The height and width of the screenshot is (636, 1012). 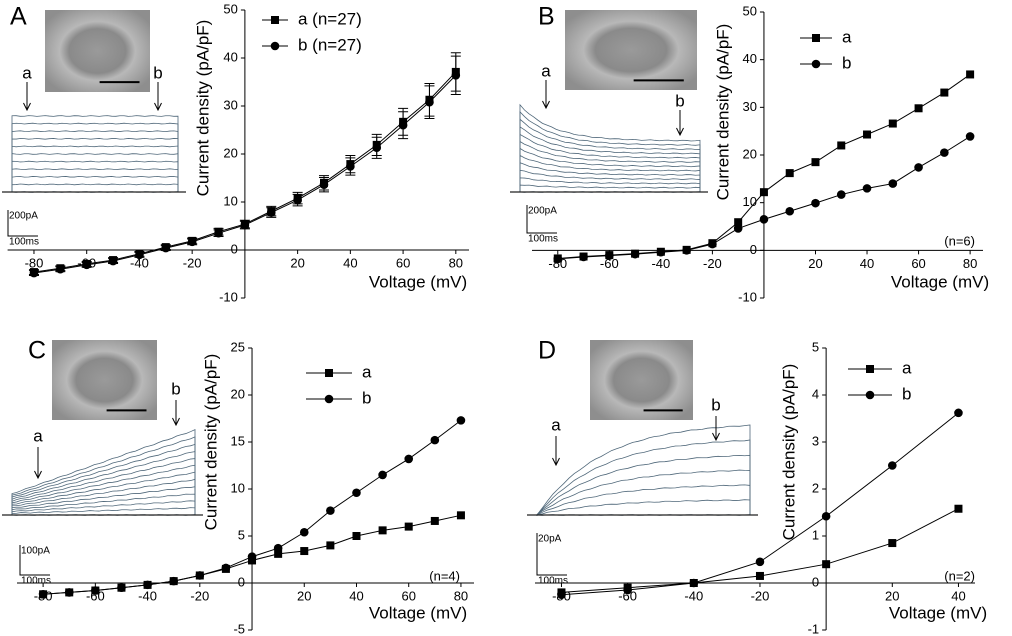 What do you see at coordinates (34, 262) in the screenshot?
I see `x-tick-label: -80` at bounding box center [34, 262].